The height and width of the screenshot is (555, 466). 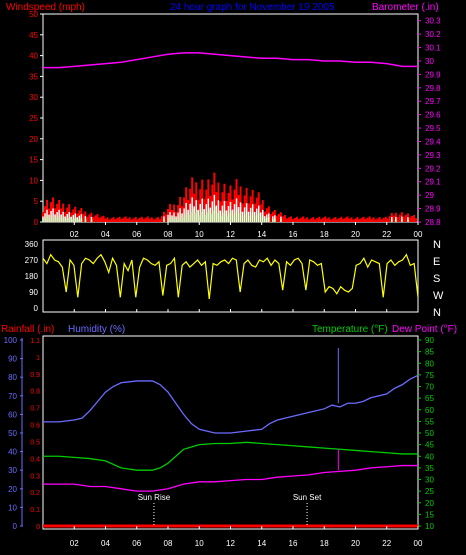 What do you see at coordinates (32, 244) in the screenshot?
I see `direction-y-tick-4: 360` at bounding box center [32, 244].